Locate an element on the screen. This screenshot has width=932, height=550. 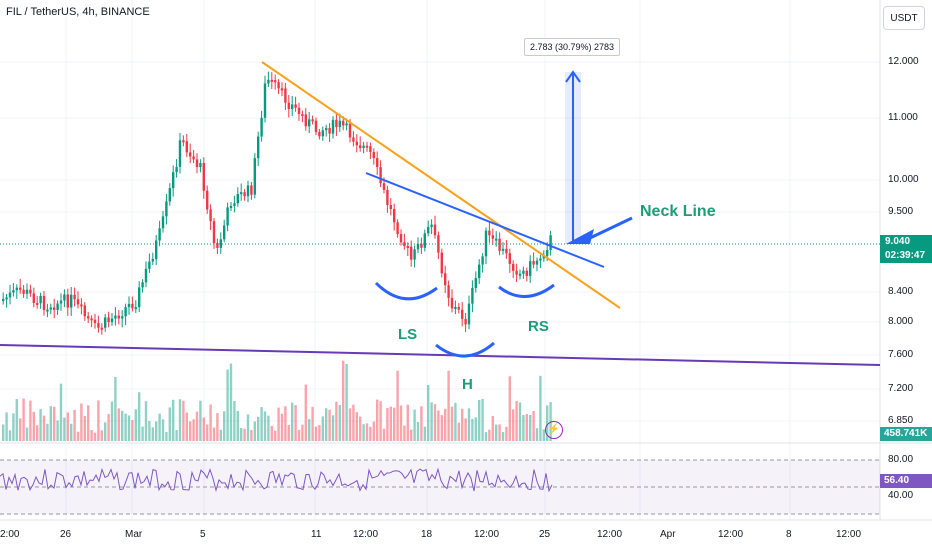
price-label: 6.850 is located at coordinates (901, 420).